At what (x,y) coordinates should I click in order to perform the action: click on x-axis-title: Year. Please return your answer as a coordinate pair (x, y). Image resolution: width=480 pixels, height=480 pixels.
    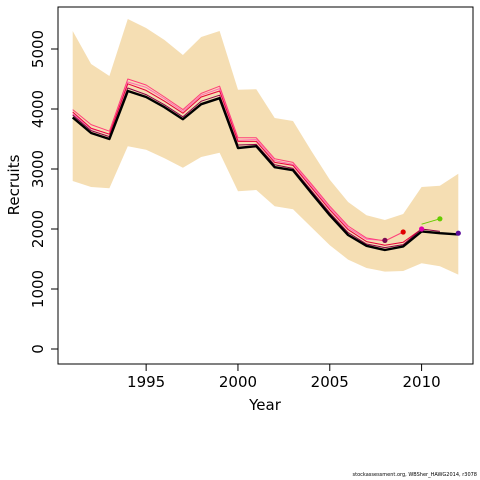
    Looking at the image, I should click on (265, 405).